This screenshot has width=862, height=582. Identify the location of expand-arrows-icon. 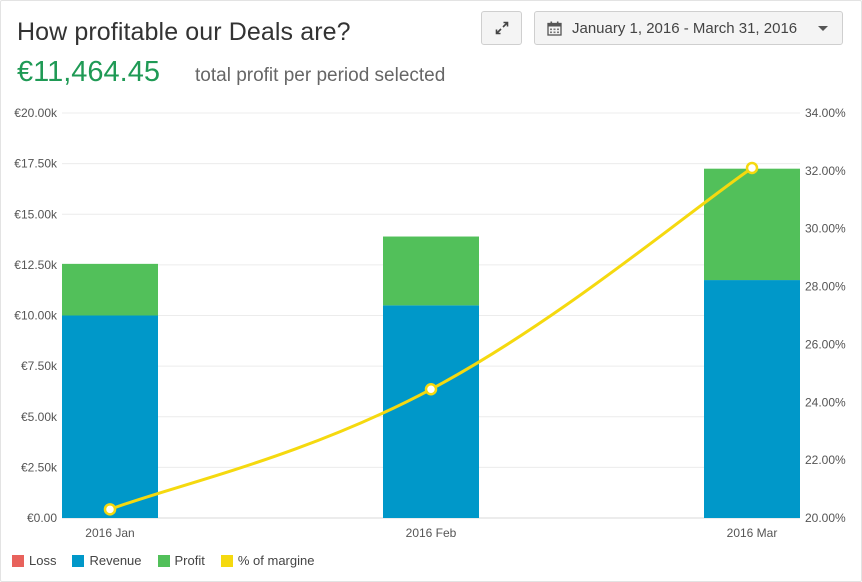
(501, 28).